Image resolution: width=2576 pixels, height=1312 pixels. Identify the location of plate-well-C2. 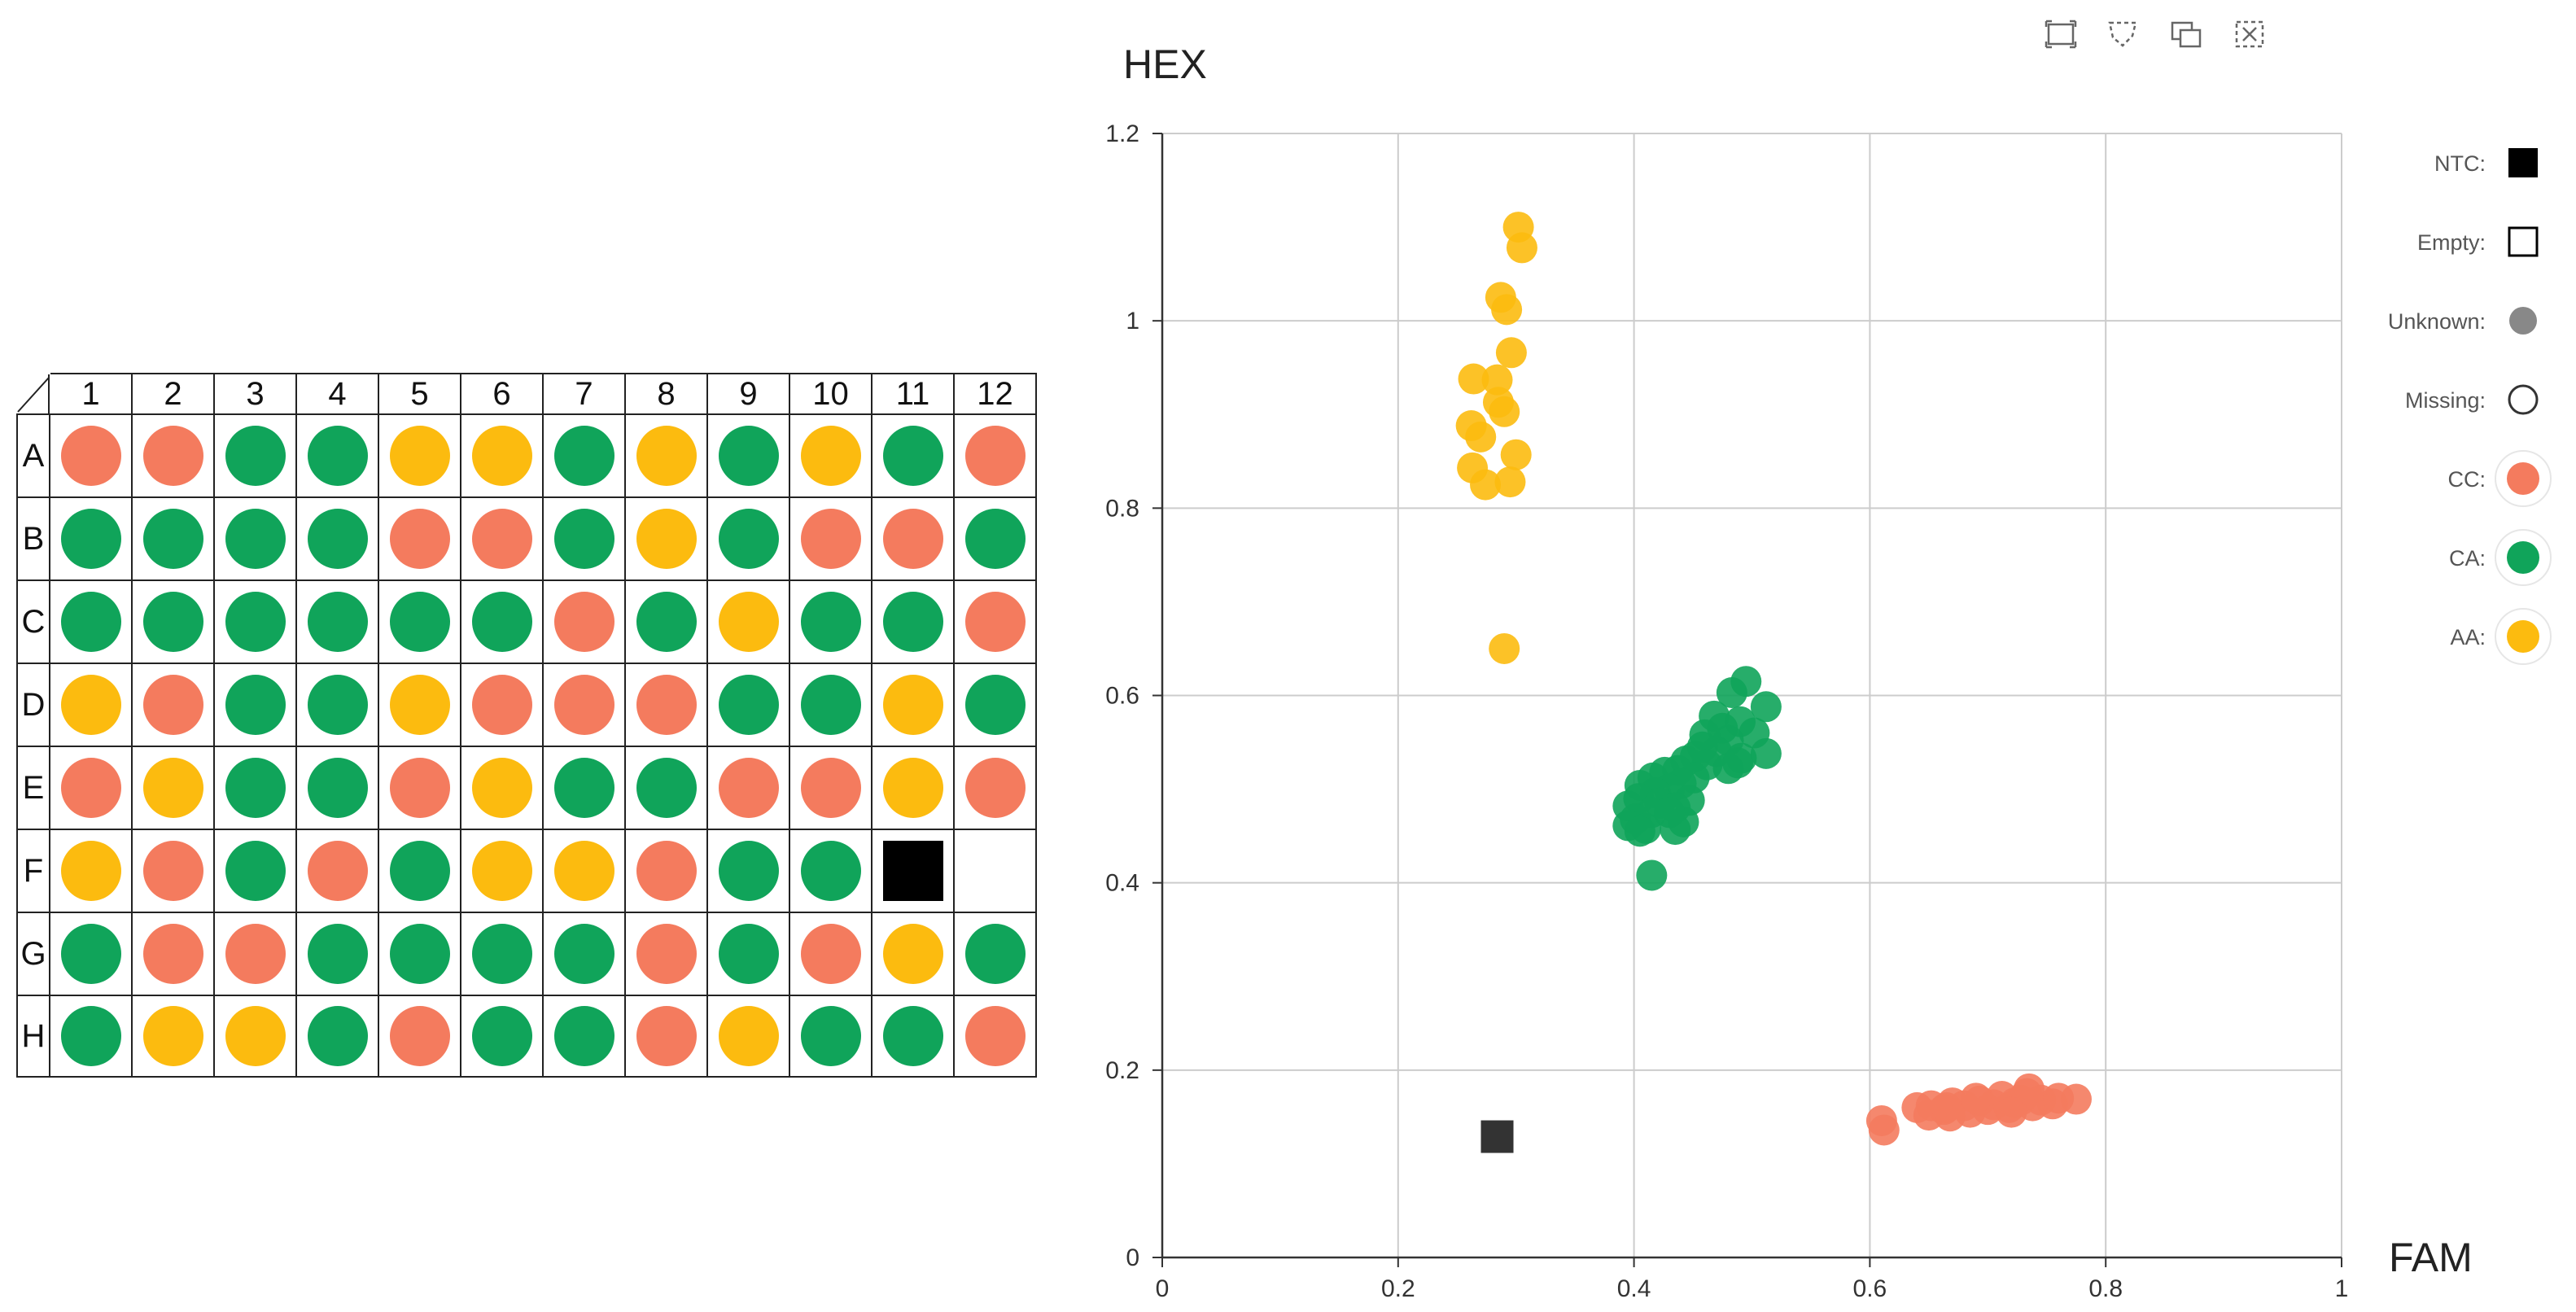
(174, 621).